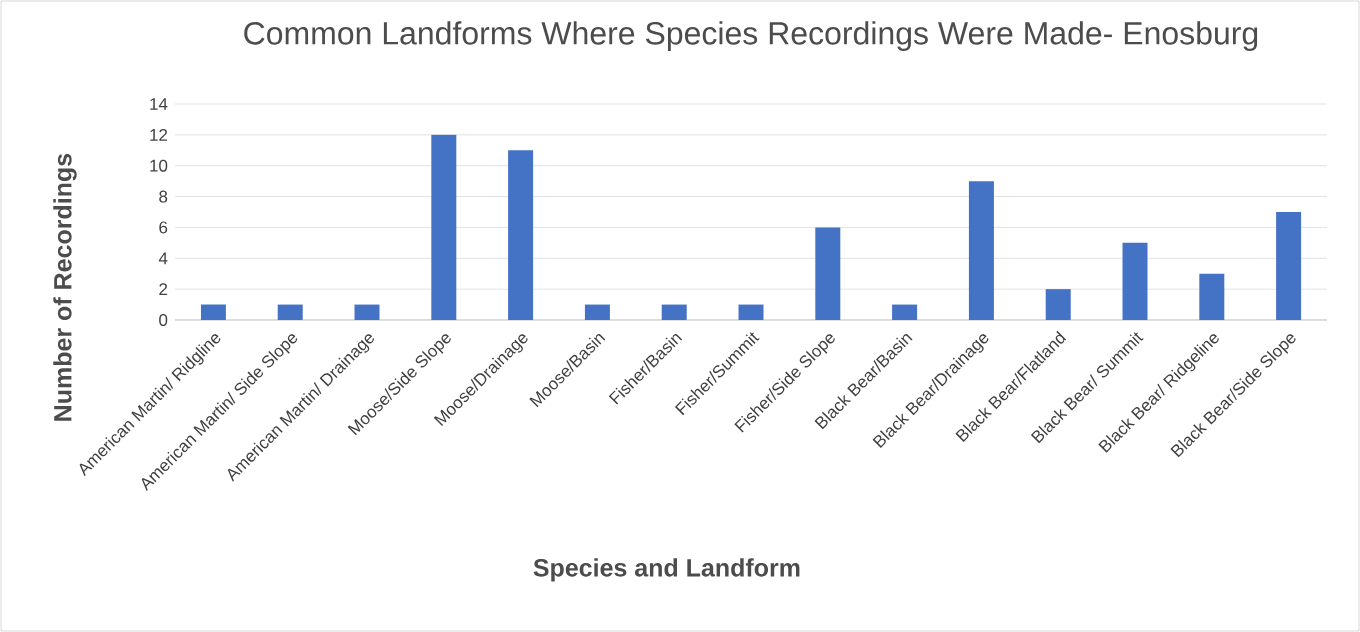 The image size is (1360, 632). What do you see at coordinates (666, 570) in the screenshot?
I see `x-axis-title: Species and Landform` at bounding box center [666, 570].